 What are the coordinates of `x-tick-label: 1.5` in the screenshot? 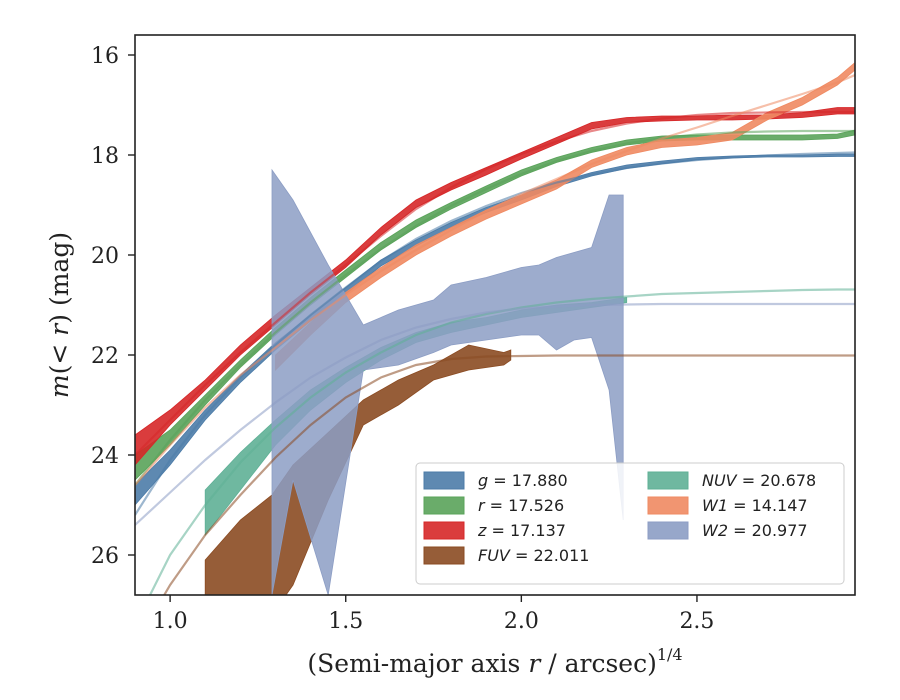 It's located at (345, 621).